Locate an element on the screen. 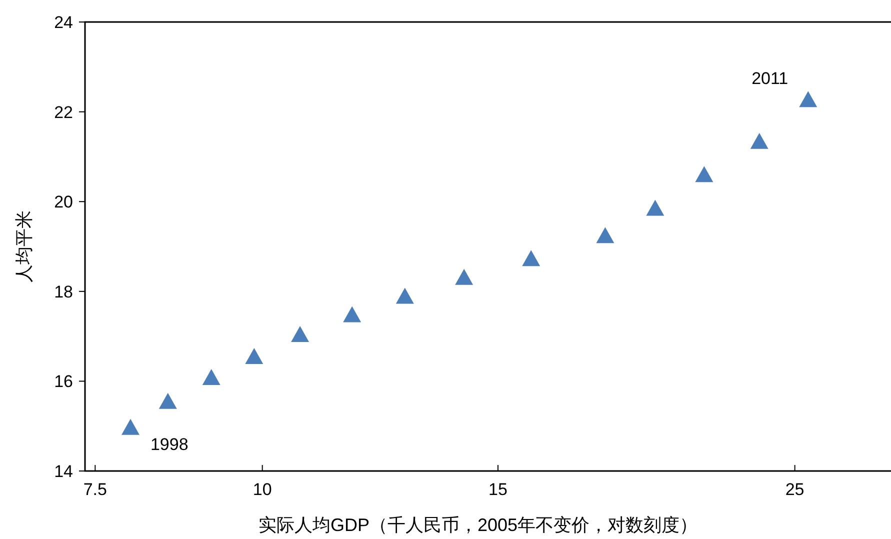 The height and width of the screenshot is (539, 891). y-tick-label: 20 is located at coordinates (63, 202).